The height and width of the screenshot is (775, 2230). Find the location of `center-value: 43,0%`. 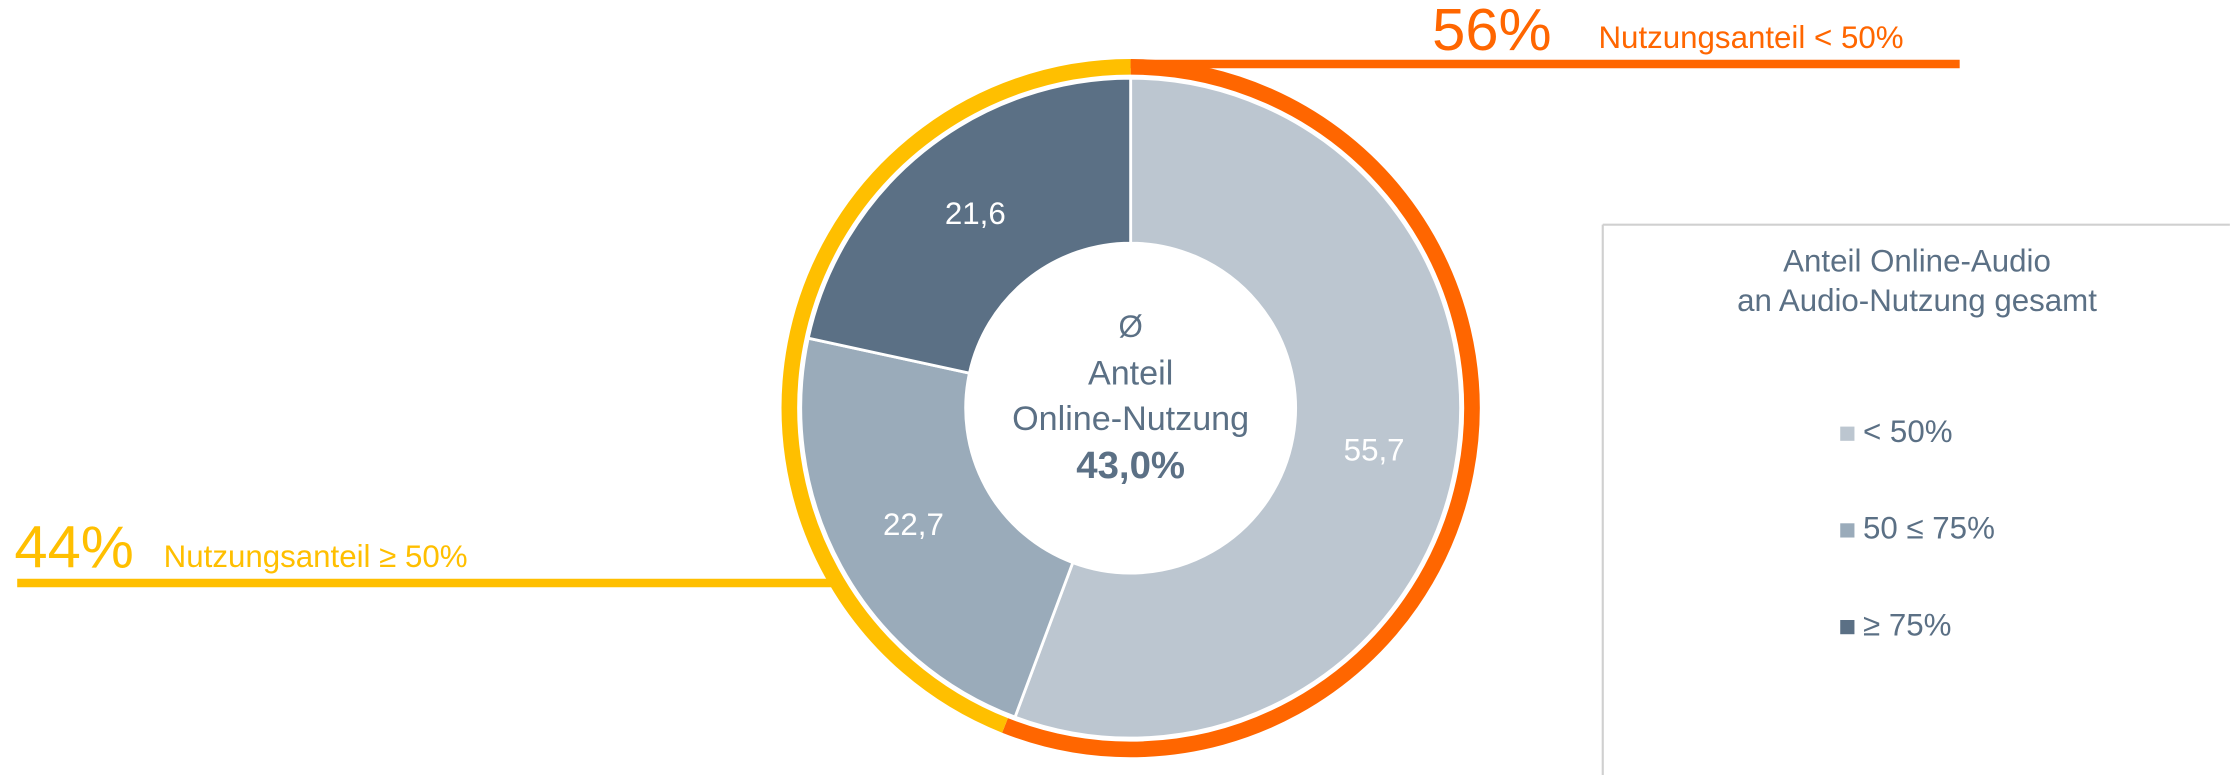

center-value: 43,0% is located at coordinates (1130, 465).